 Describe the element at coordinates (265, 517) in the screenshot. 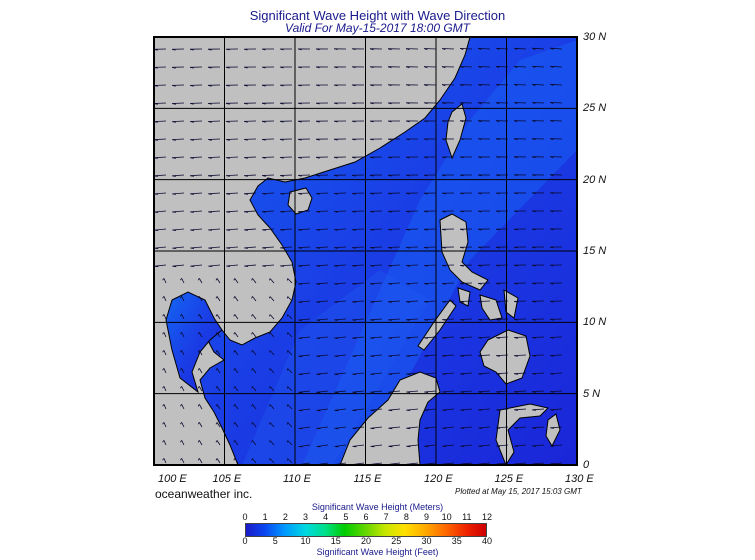

I see `colorbar-meter-tick: 1` at that location.